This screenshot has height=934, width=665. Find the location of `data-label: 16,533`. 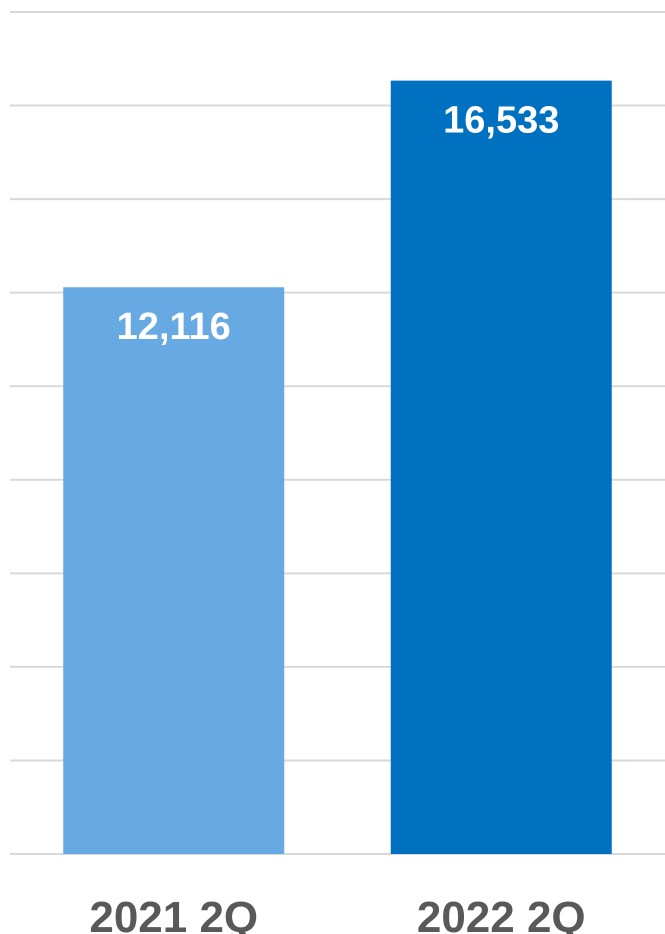

data-label: 16,533 is located at coordinates (501, 121).